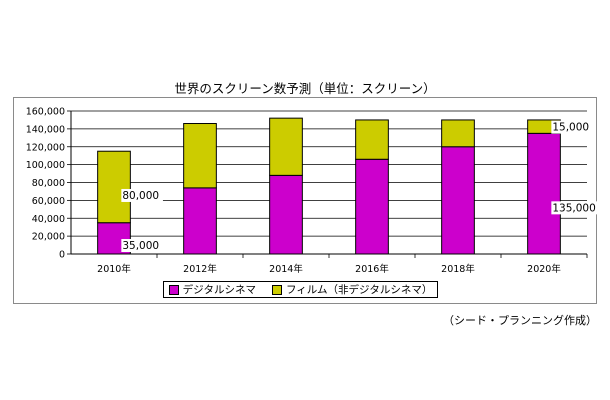 The height and width of the screenshot is (400, 610). Describe the element at coordinates (305, 88) in the screenshot. I see `chart-title: 世界のスクリーン数予測（単位：スクリーン）` at that location.